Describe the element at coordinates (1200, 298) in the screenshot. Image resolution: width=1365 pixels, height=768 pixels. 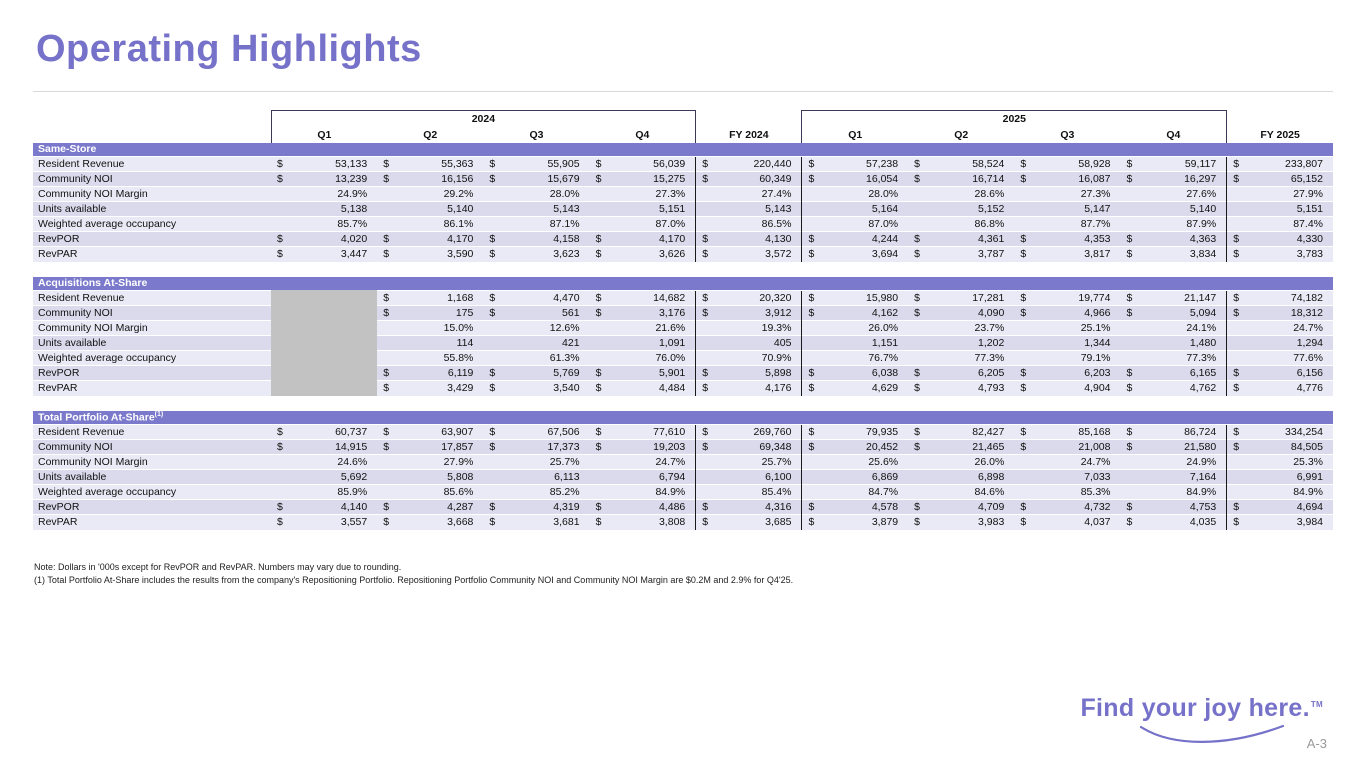
I see `cell-value: 21,147` at that location.